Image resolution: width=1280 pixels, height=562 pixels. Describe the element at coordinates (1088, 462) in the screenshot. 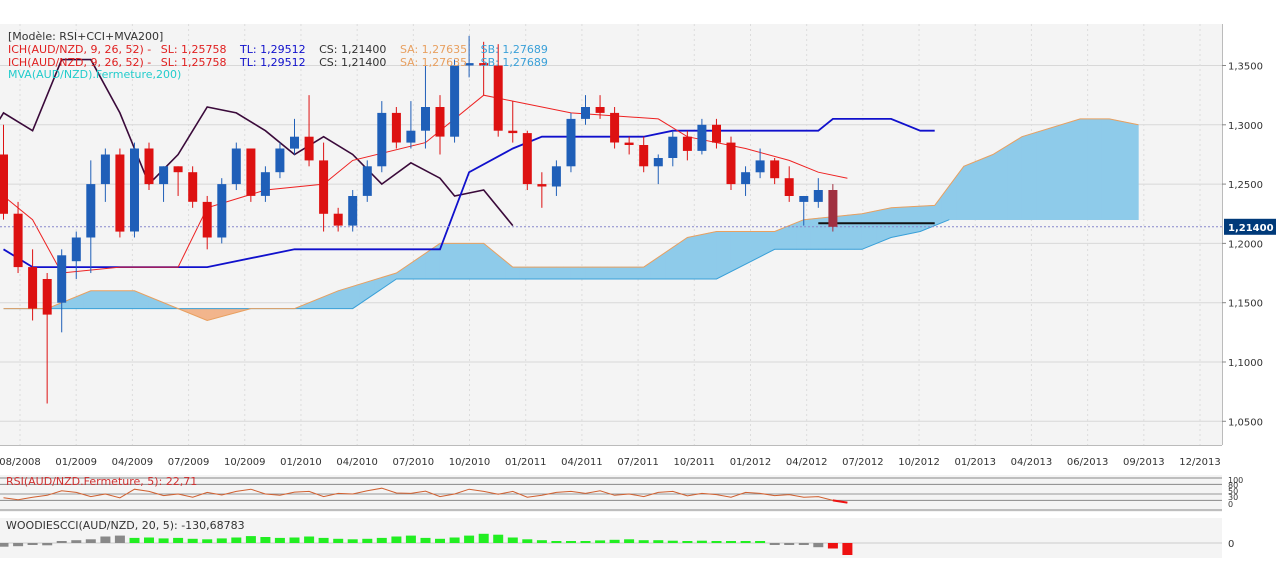

I see `time-tick-label: 06/2013` at that location.